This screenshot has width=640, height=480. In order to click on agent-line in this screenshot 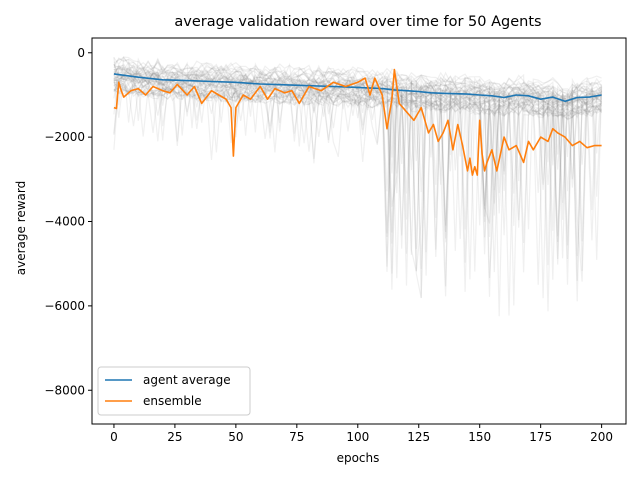, I will do `click(357, 98)`.